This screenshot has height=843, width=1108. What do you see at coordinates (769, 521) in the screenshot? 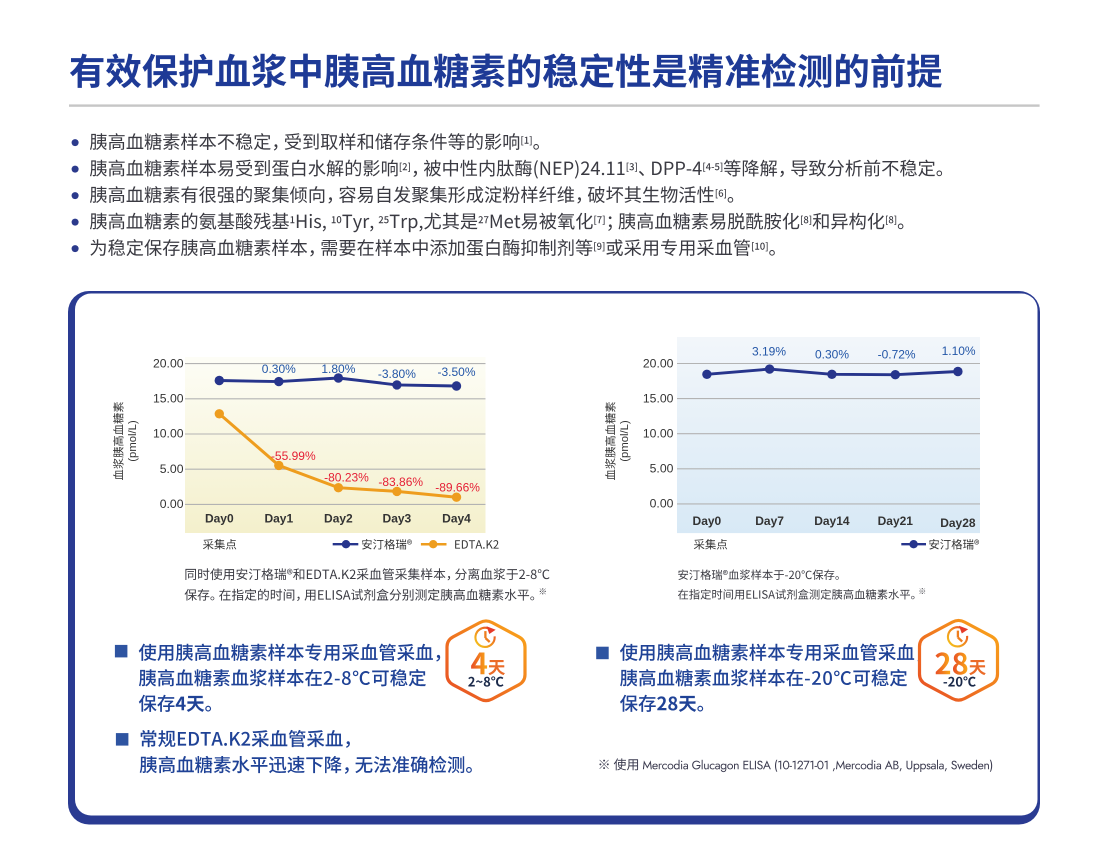
I see `svg-text: Day7` at bounding box center [769, 521].